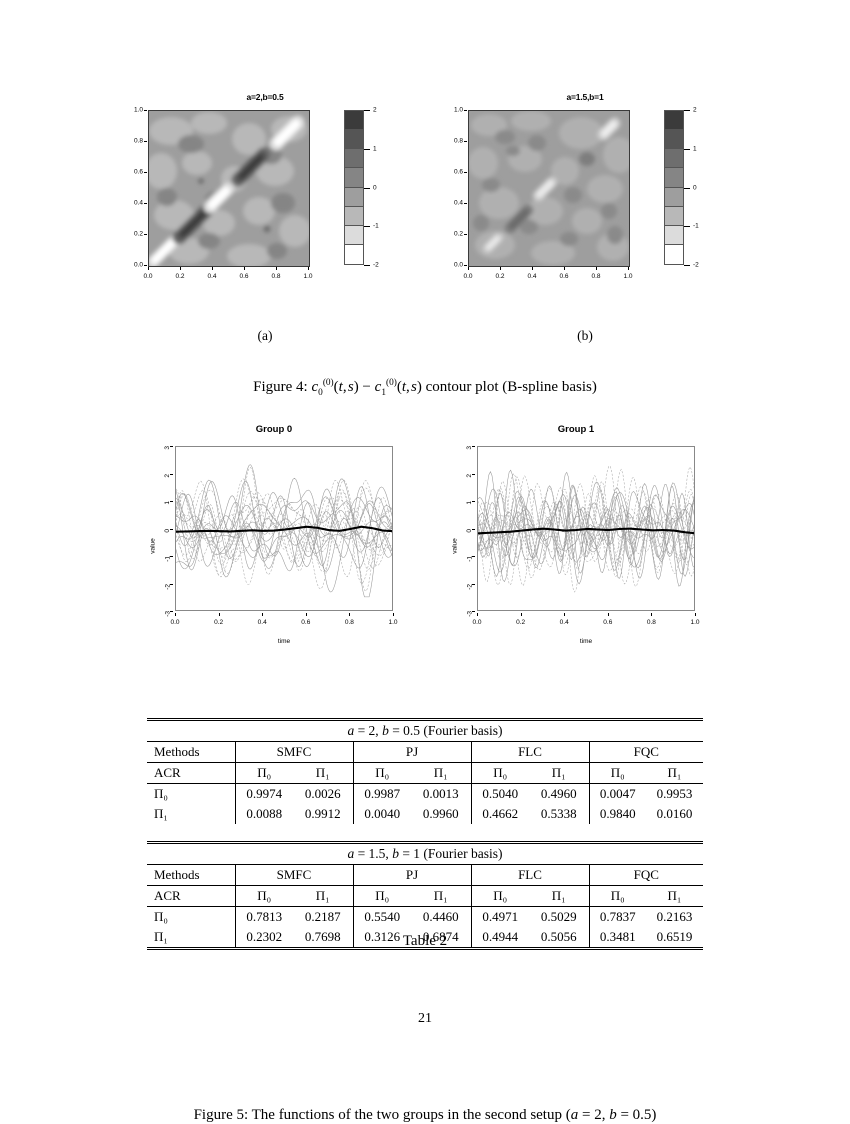 This screenshot has width=850, height=1124. Describe the element at coordinates (425, 833) in the screenshot. I see `table-section-spacer` at that location.